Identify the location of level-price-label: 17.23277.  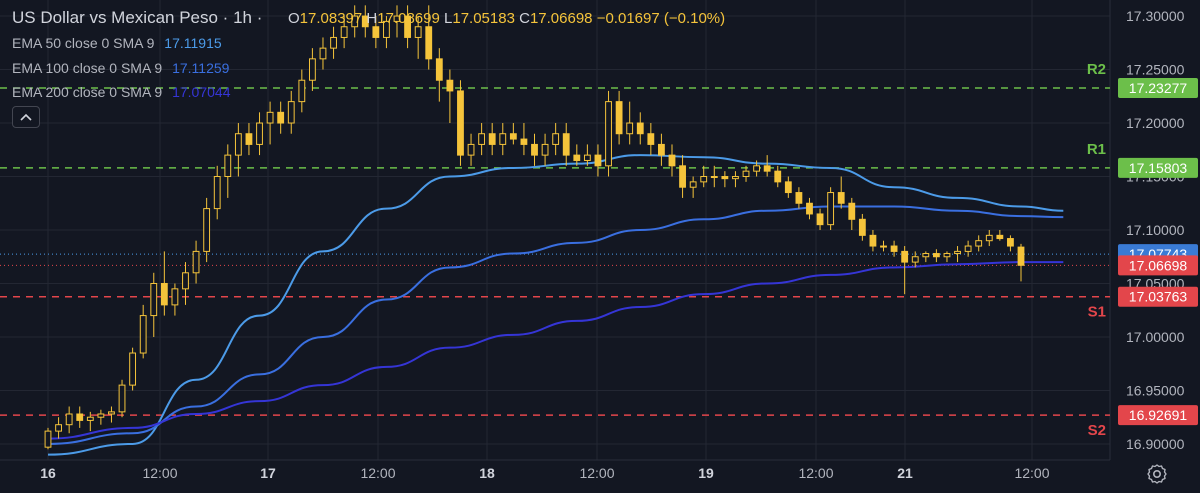
(1158, 88).